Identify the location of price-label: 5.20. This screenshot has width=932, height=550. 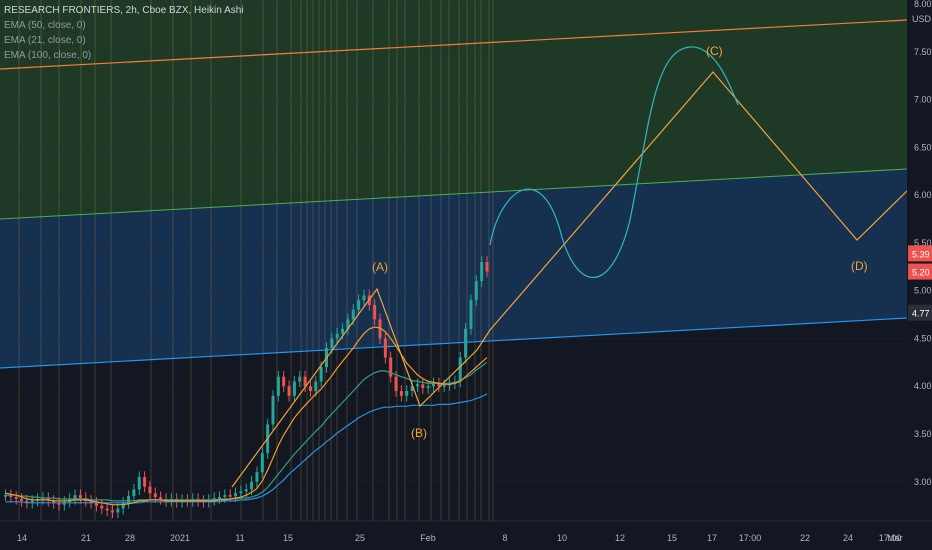
(921, 273).